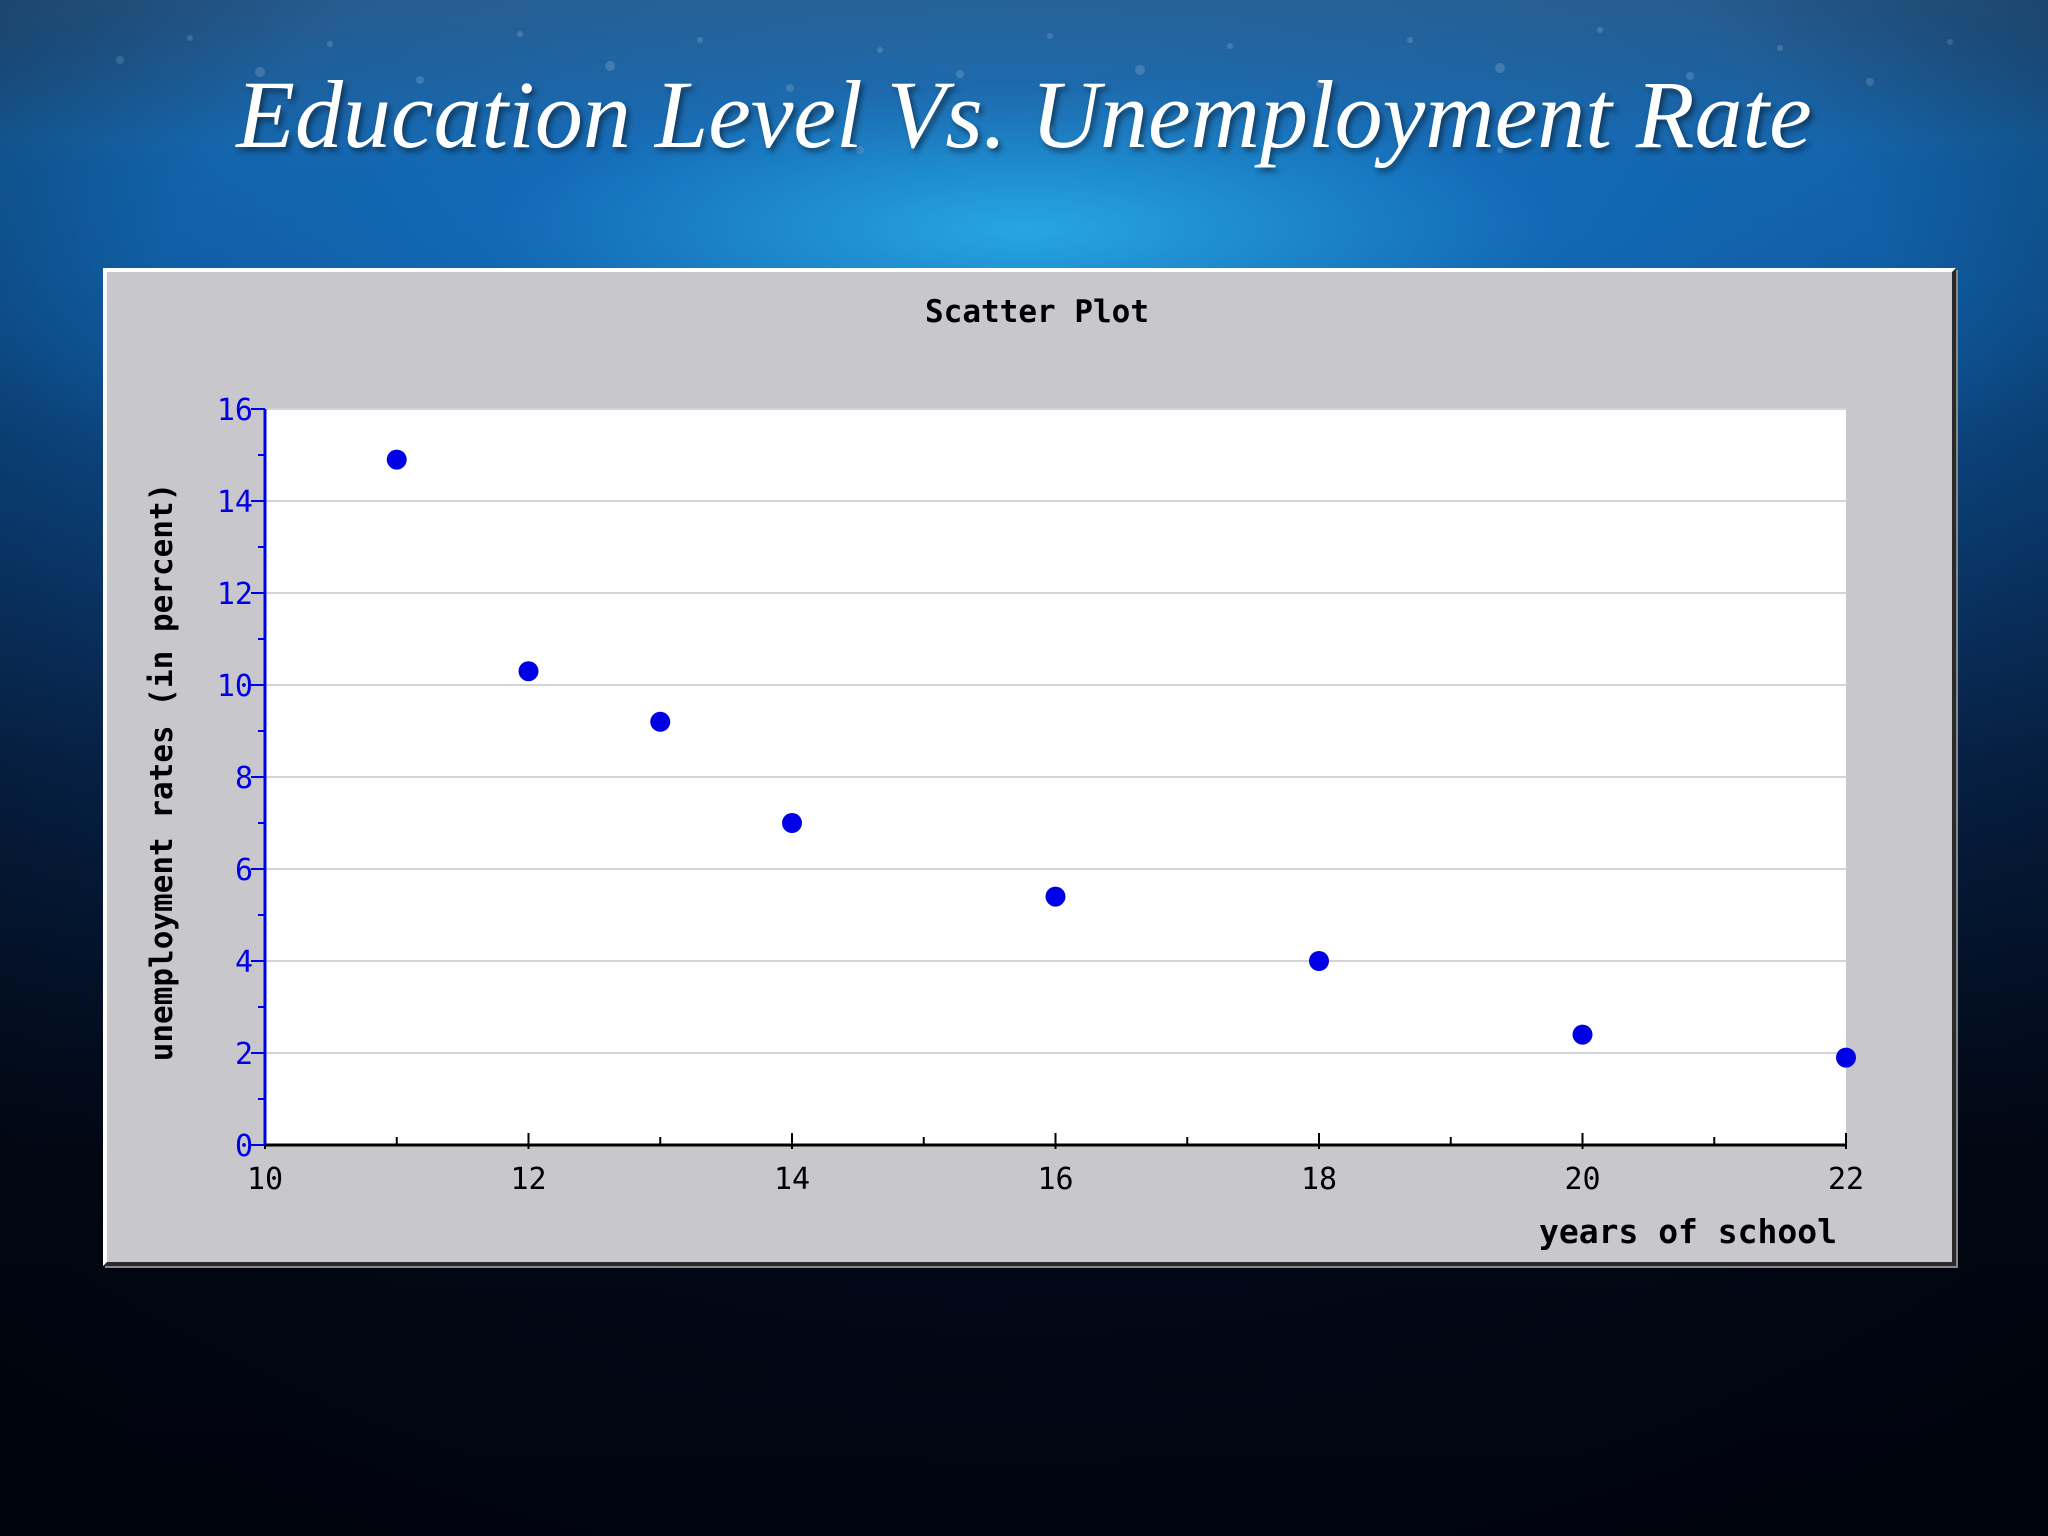  I want to click on x-tick-label: 14, so click(792, 1179).